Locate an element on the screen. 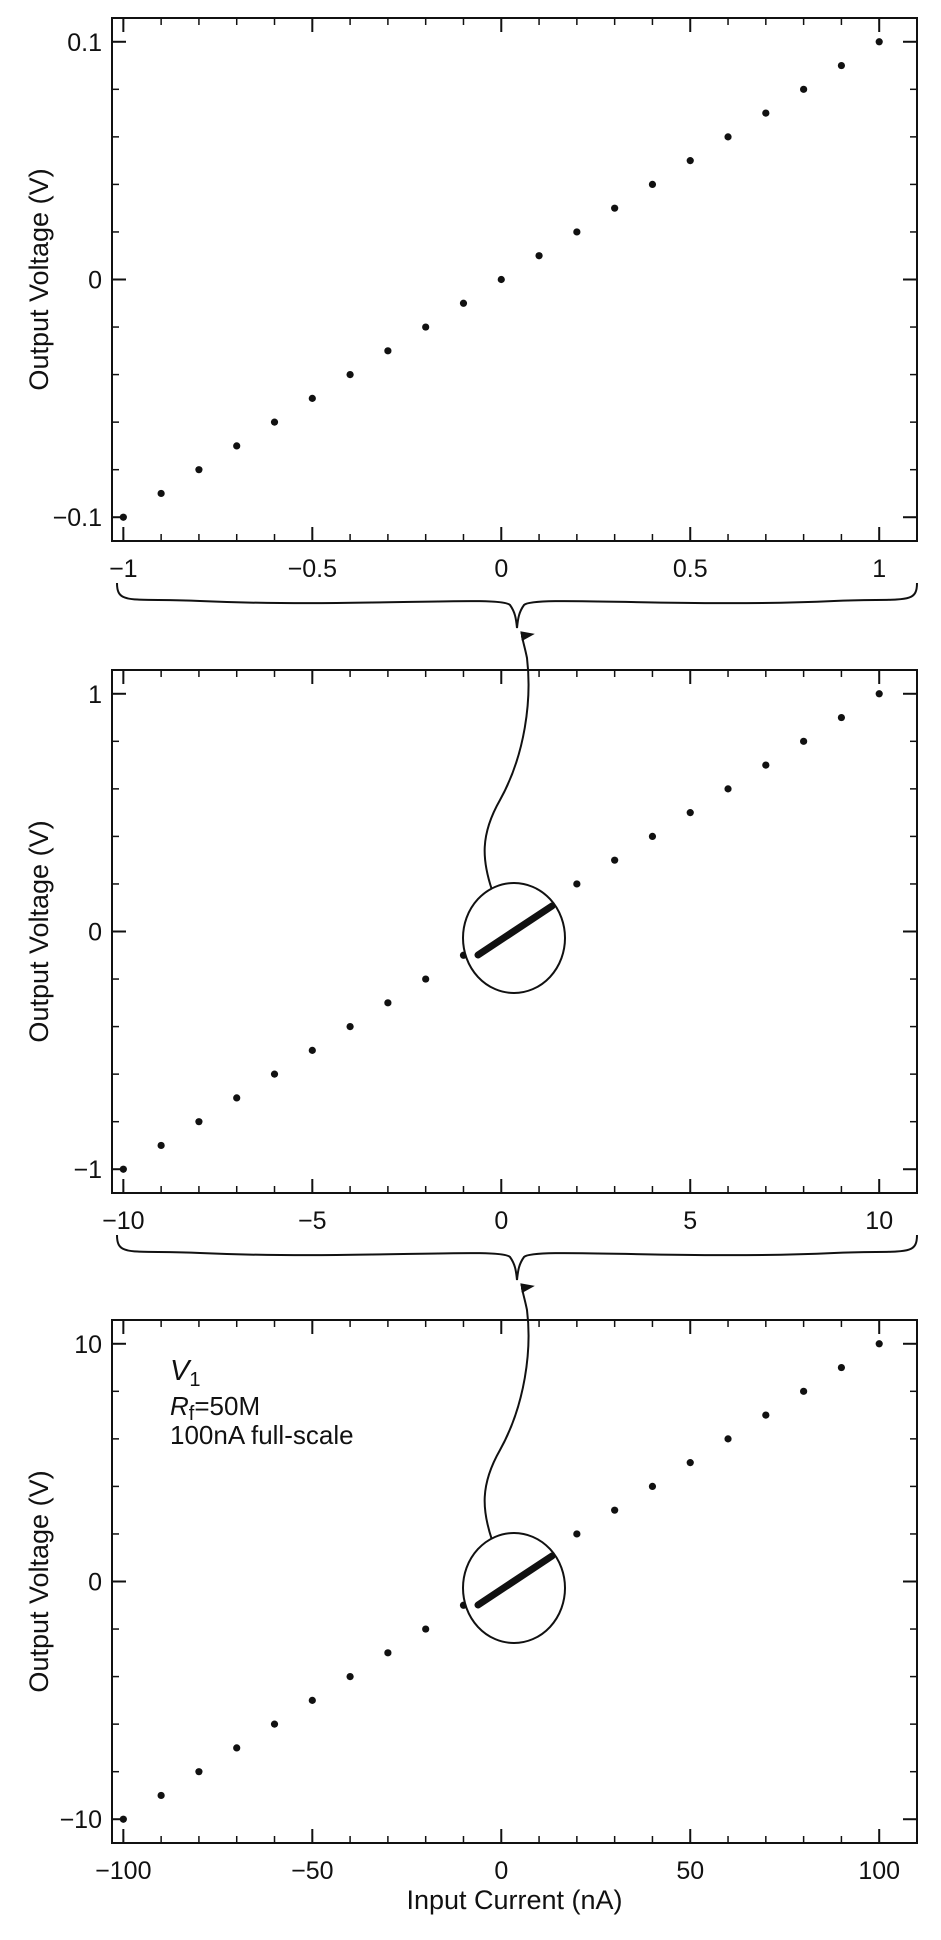 This screenshot has width=941, height=1940. x-tick-label: 0.5 is located at coordinates (690, 569).